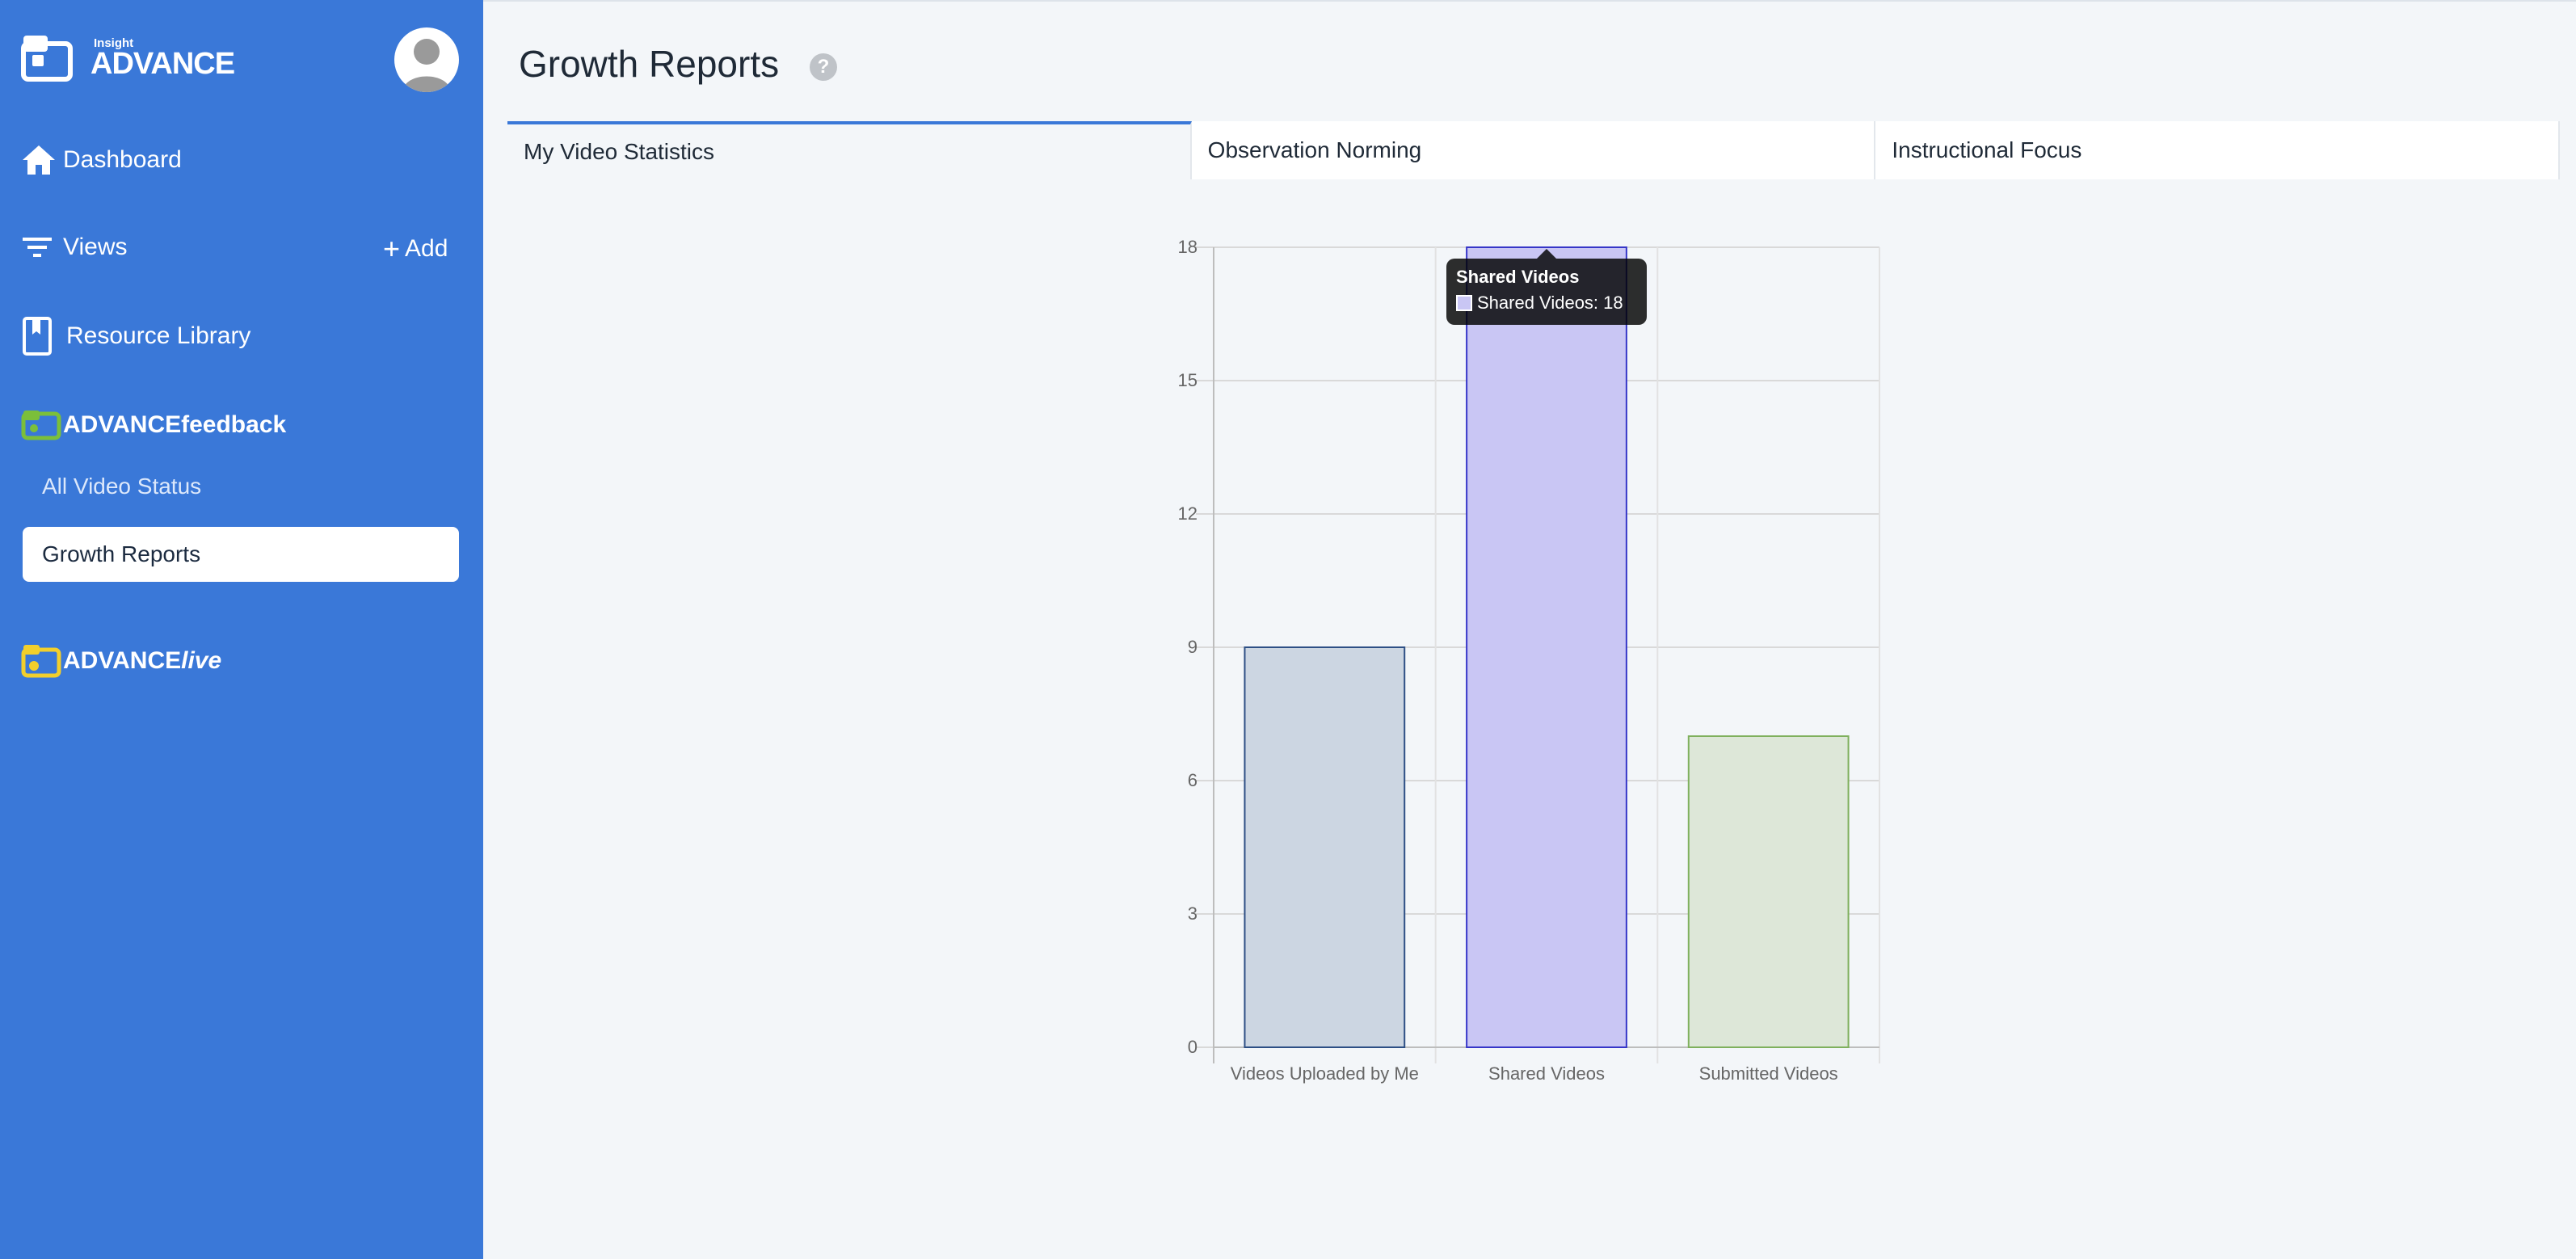 The height and width of the screenshot is (1259, 2576). What do you see at coordinates (42, 160) in the screenshot?
I see `home-icon` at bounding box center [42, 160].